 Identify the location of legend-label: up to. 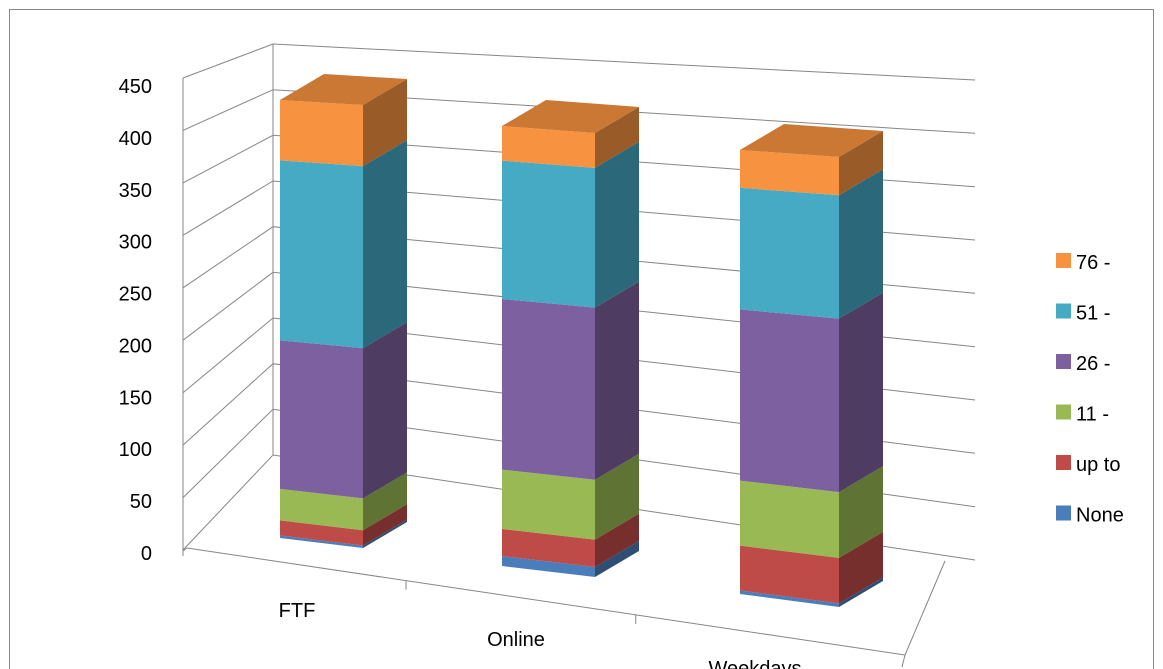
(1098, 465).